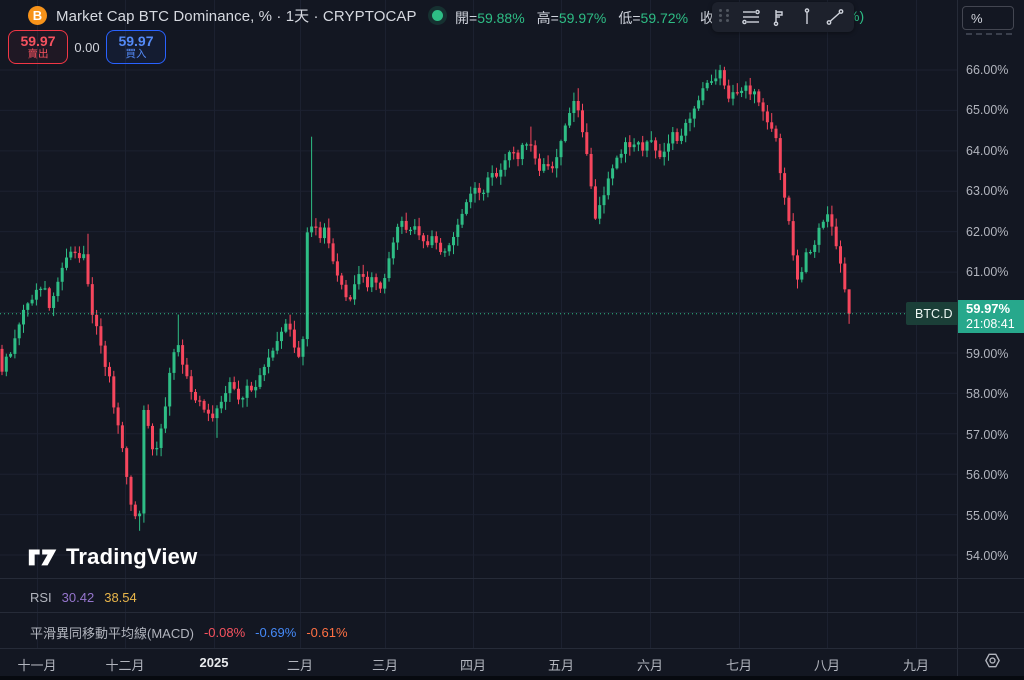  I want to click on price-axis-label: 54.00%, so click(987, 556).